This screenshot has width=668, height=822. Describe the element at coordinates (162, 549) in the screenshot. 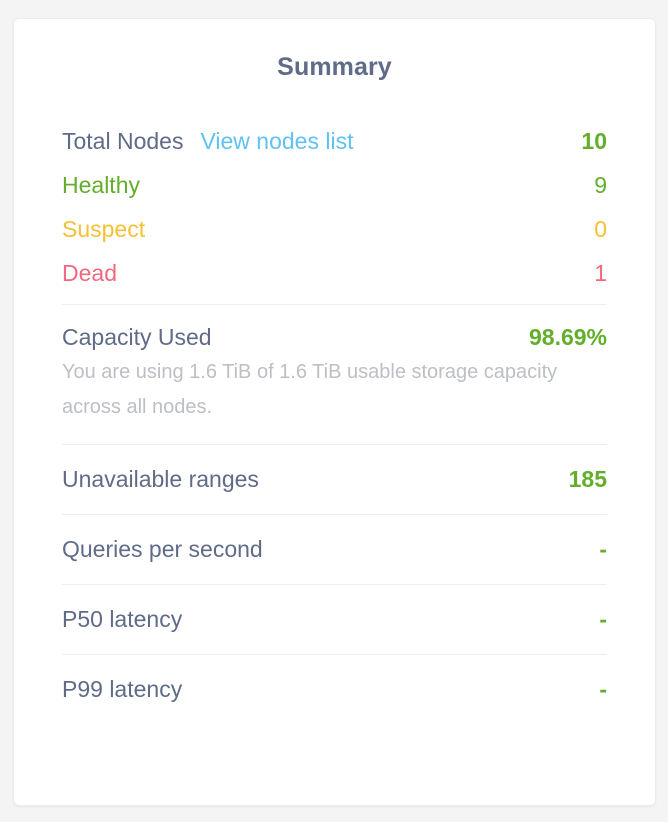

I see `metric-label-queries-per-second: Queries per second` at that location.